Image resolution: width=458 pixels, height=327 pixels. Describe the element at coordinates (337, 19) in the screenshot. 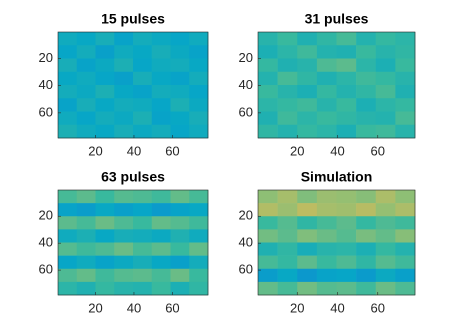

I see `subplot-title: 31 pulses` at that location.